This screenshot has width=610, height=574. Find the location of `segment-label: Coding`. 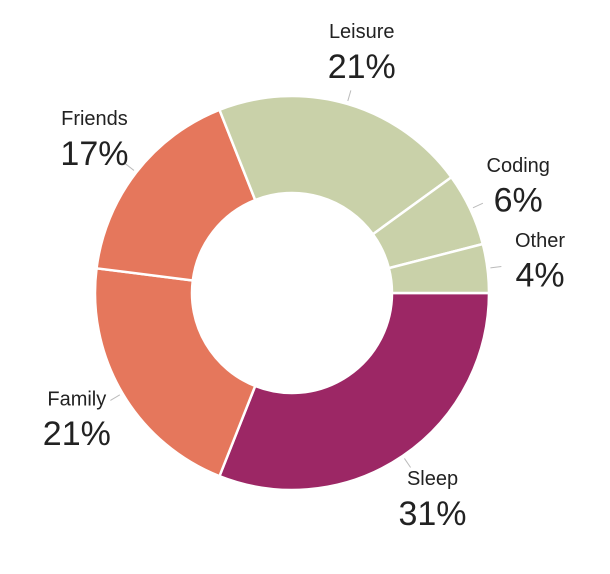

segment-label: Coding is located at coordinates (518, 166).